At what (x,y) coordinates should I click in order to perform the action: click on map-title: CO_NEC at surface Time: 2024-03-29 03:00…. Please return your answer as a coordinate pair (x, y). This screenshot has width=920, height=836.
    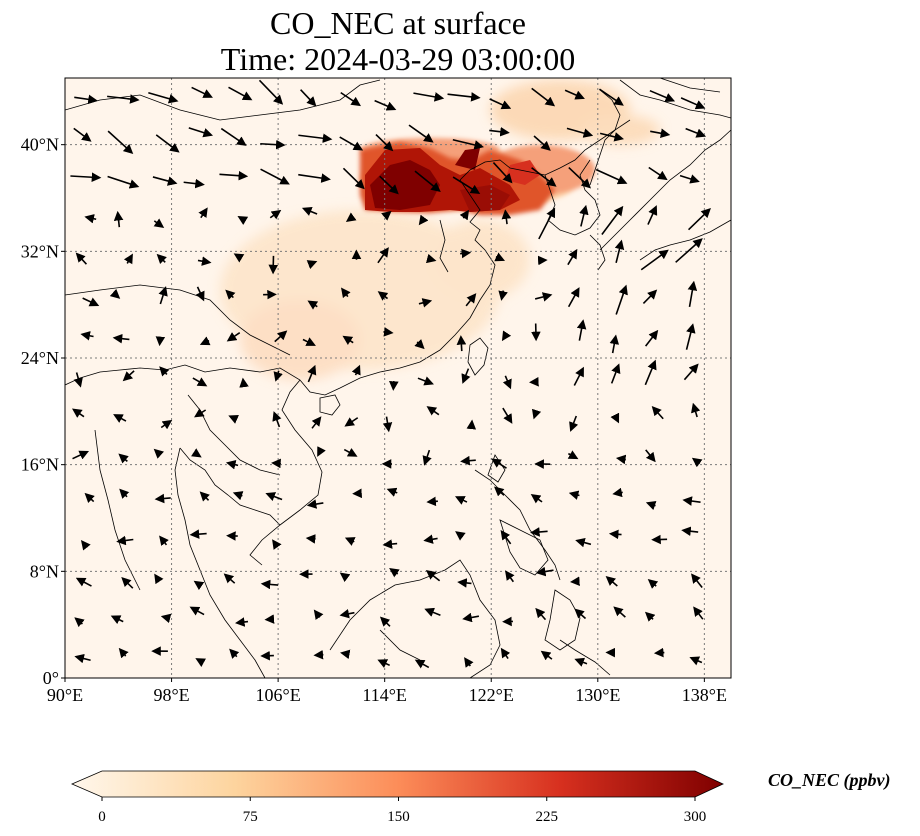
    Looking at the image, I should click on (398, 41).